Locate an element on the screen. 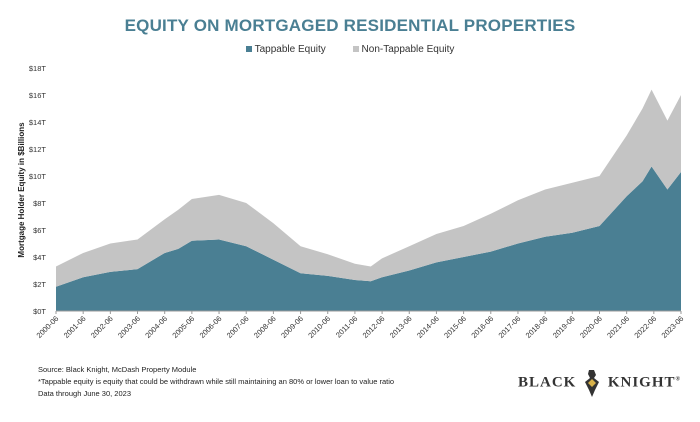 The height and width of the screenshot is (422, 700). x-tick-label: 2018-06 is located at coordinates (537, 327).